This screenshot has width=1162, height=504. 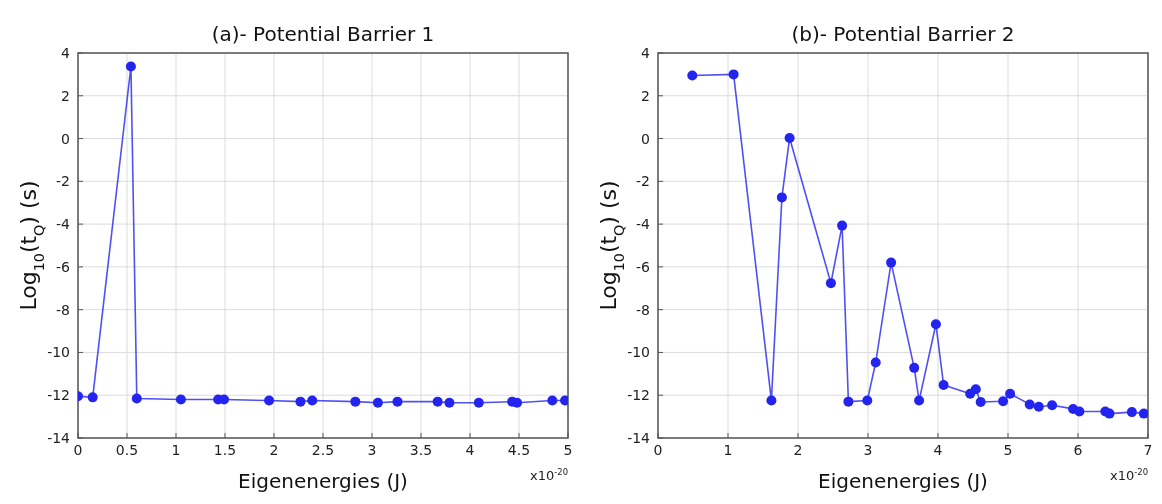 What do you see at coordinates (421, 450) in the screenshot?
I see `x-tick-label: 3.5` at bounding box center [421, 450].